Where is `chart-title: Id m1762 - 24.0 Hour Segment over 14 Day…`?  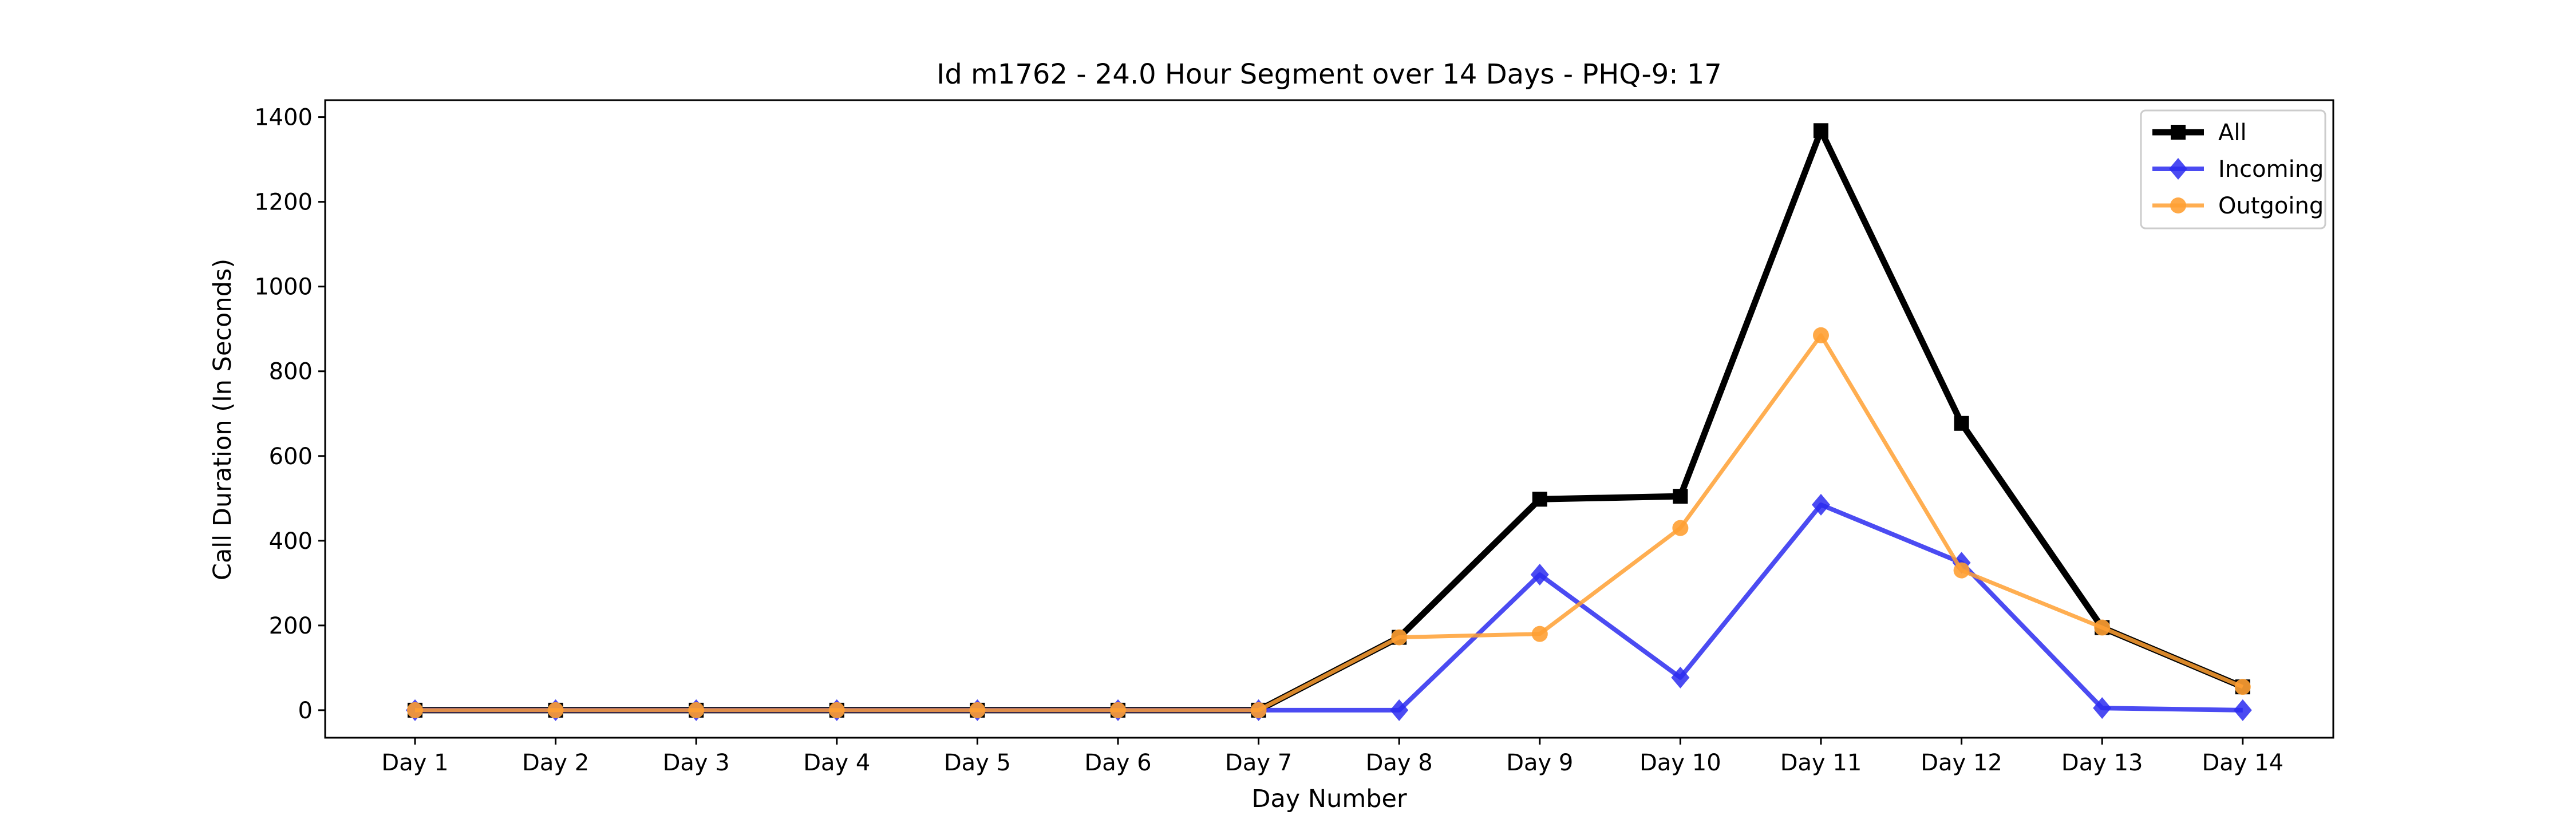
chart-title: Id m1762 - 24.0 Hour Segment over 14 Day… is located at coordinates (1329, 74).